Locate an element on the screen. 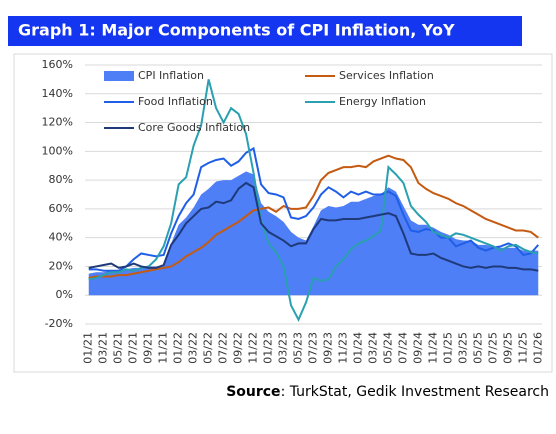 The height and width of the screenshot is (434, 556). title-bar is located at coordinates (265, 31).